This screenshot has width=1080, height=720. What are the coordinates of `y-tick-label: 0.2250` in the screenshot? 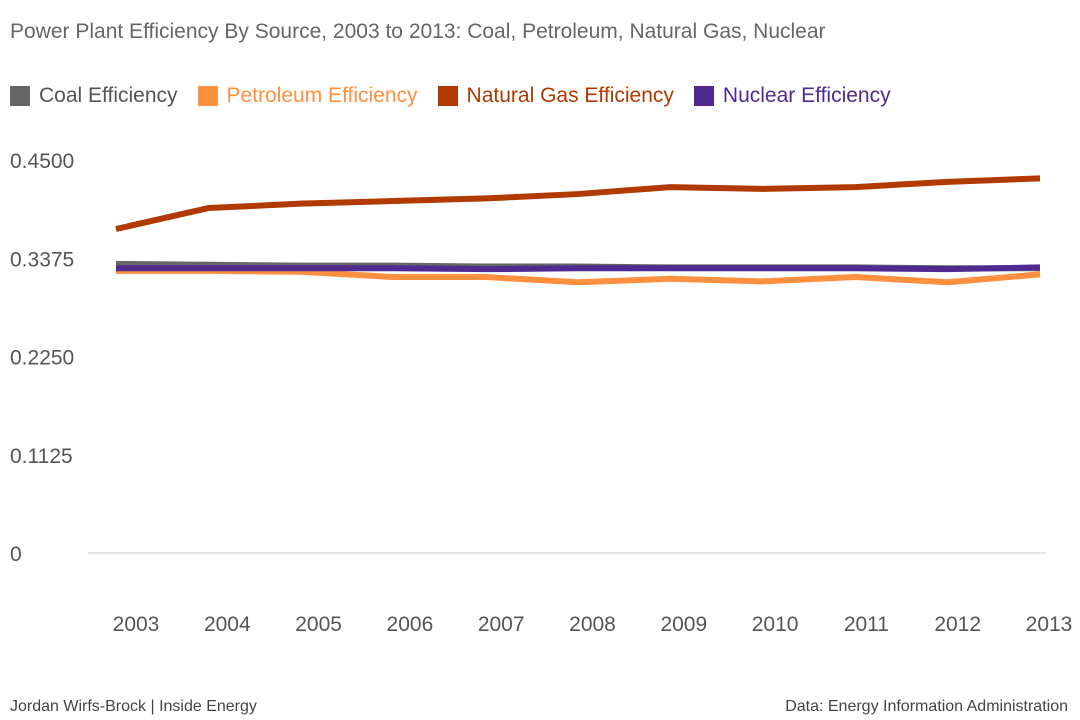 It's located at (42, 358).